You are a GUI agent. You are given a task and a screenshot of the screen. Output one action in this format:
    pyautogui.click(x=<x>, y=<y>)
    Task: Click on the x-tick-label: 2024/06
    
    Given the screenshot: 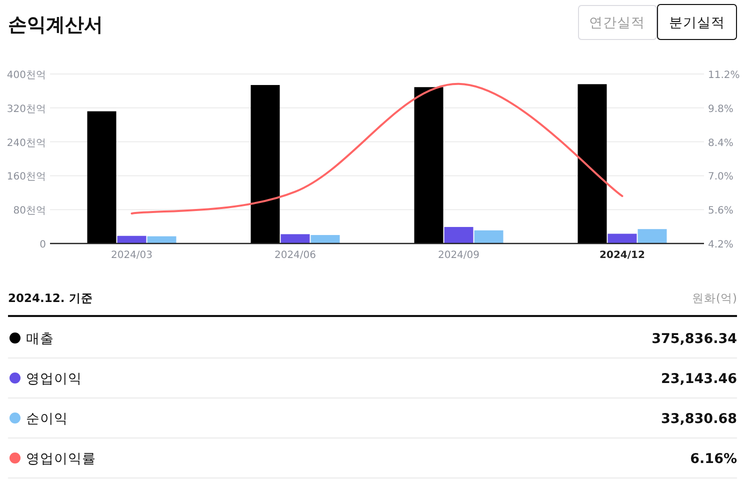 What is the action you would take?
    pyautogui.click(x=295, y=255)
    